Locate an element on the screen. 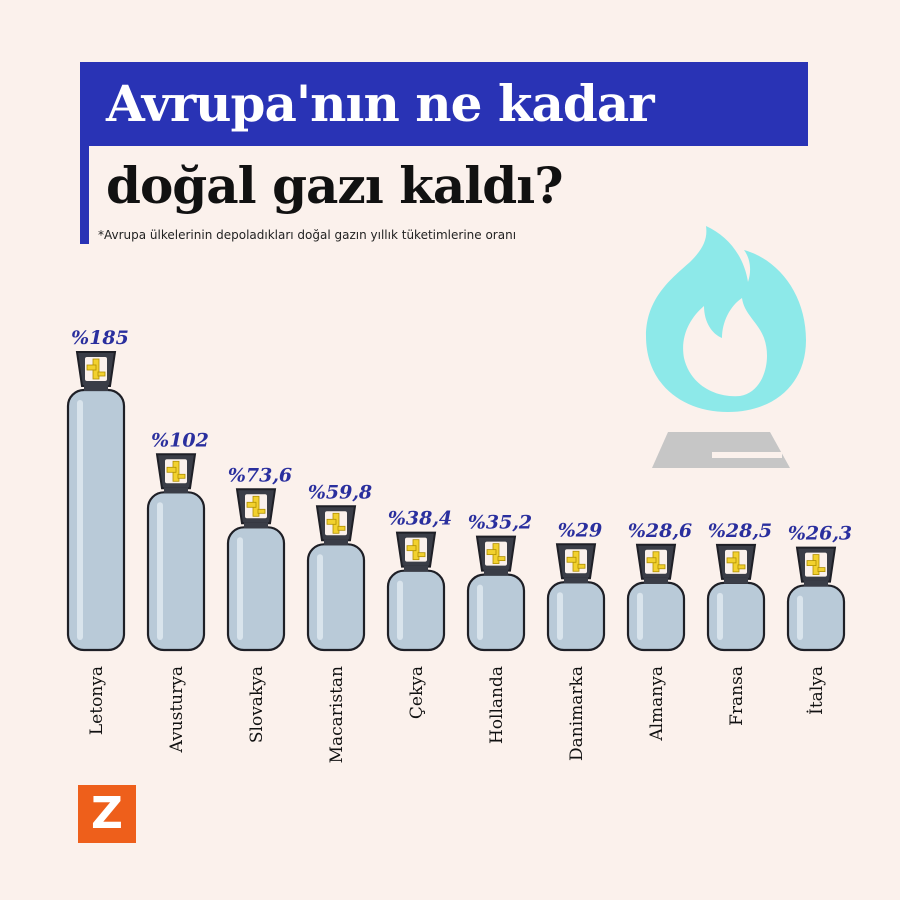 The width and height of the screenshot is (900, 900). category-label: Almanya is located at coordinates (657, 704).